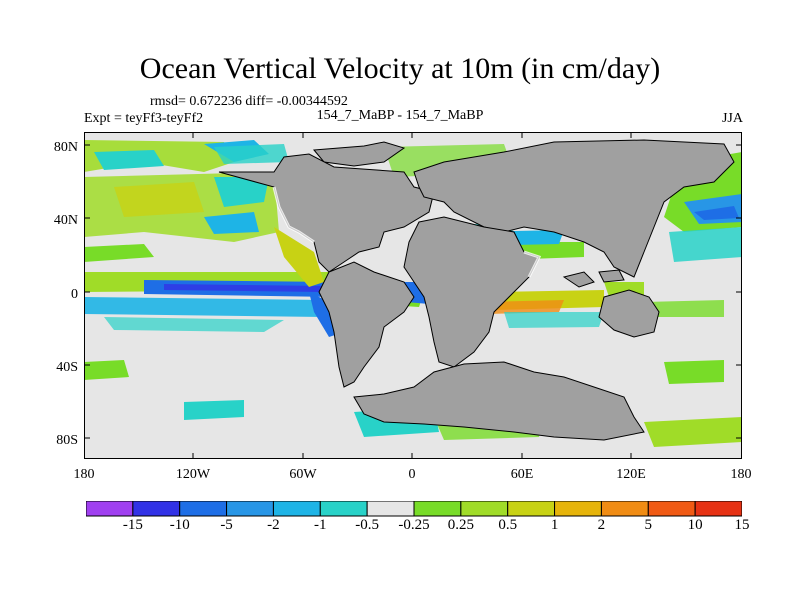  Describe the element at coordinates (631, 474) in the screenshot. I see `lon-label-120e: 120E` at that location.